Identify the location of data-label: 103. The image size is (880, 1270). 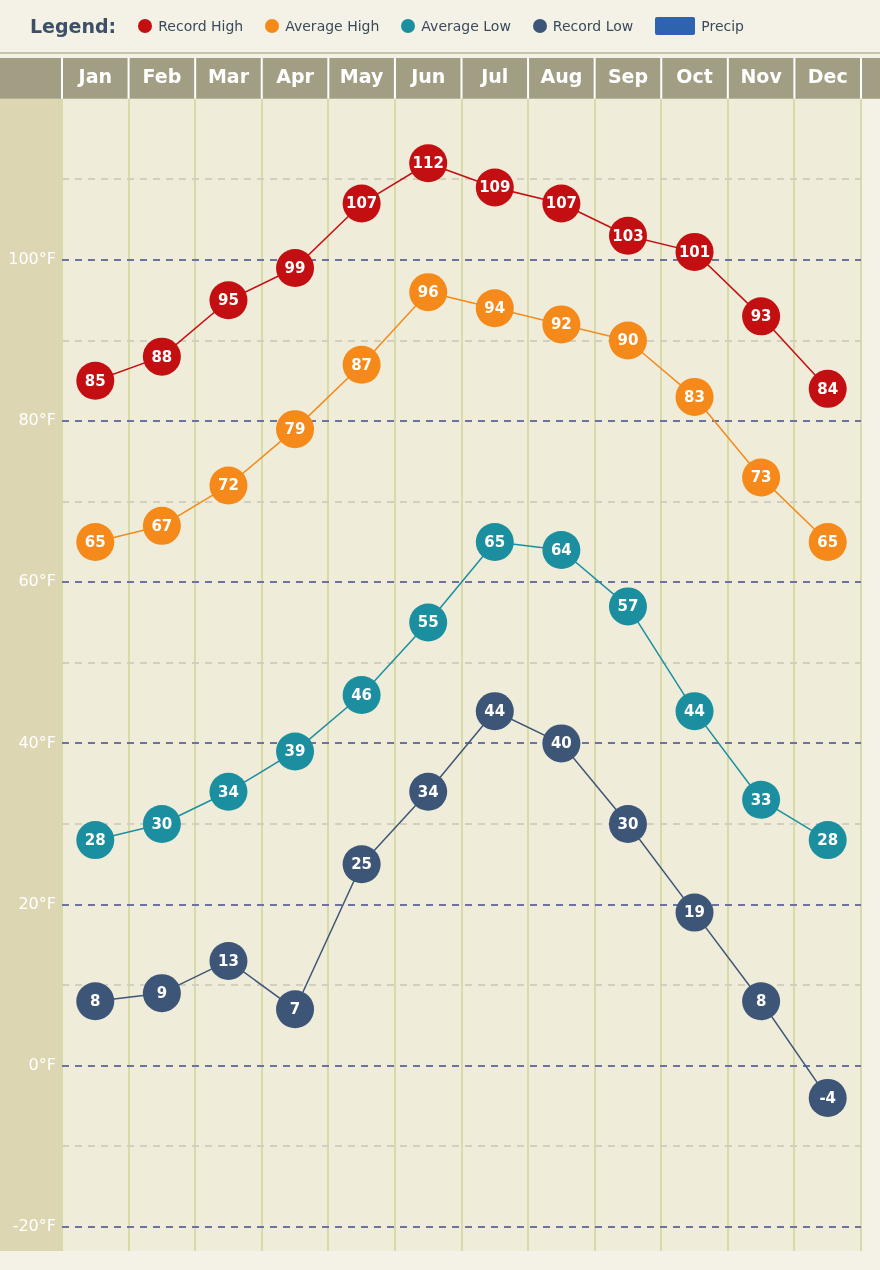
(628, 235).